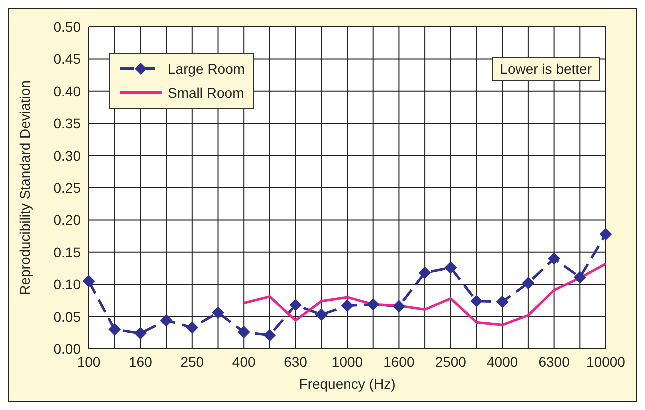  Describe the element at coordinates (68, 26) in the screenshot. I see `y-tick-label: 0.50` at that location.